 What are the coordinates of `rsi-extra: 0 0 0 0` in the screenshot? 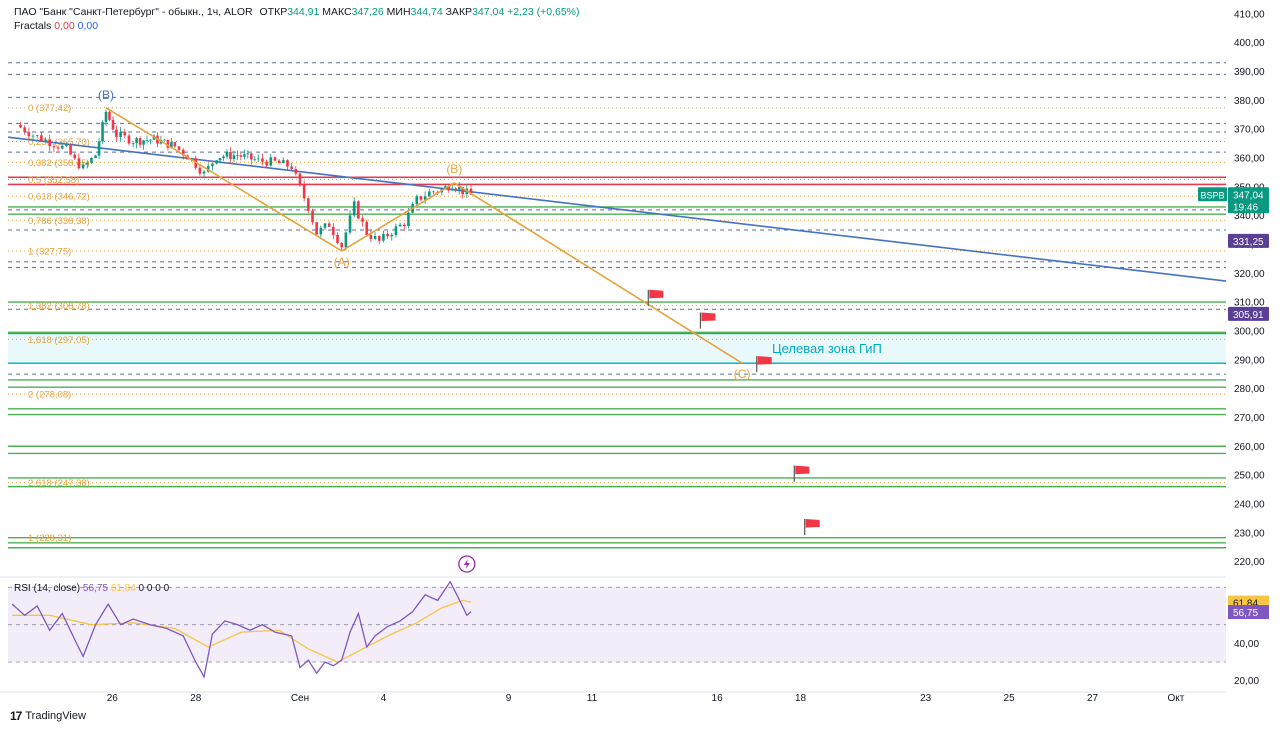 It's located at (154, 588).